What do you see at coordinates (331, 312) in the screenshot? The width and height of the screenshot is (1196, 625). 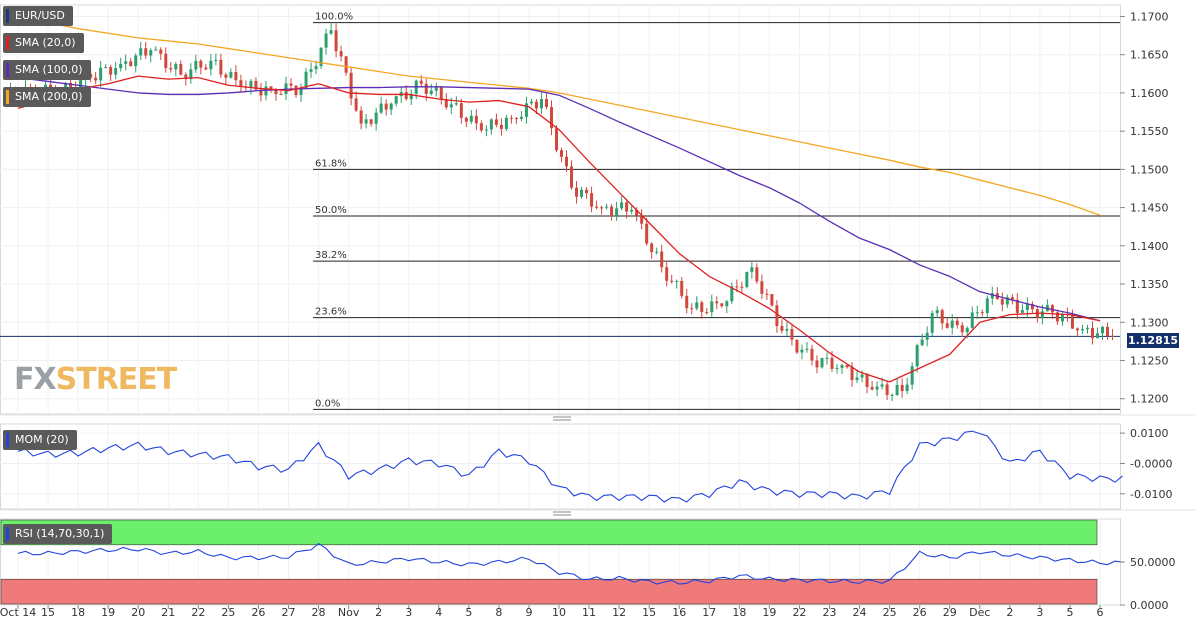 I see `fib-level-label: 23.6%` at bounding box center [331, 312].